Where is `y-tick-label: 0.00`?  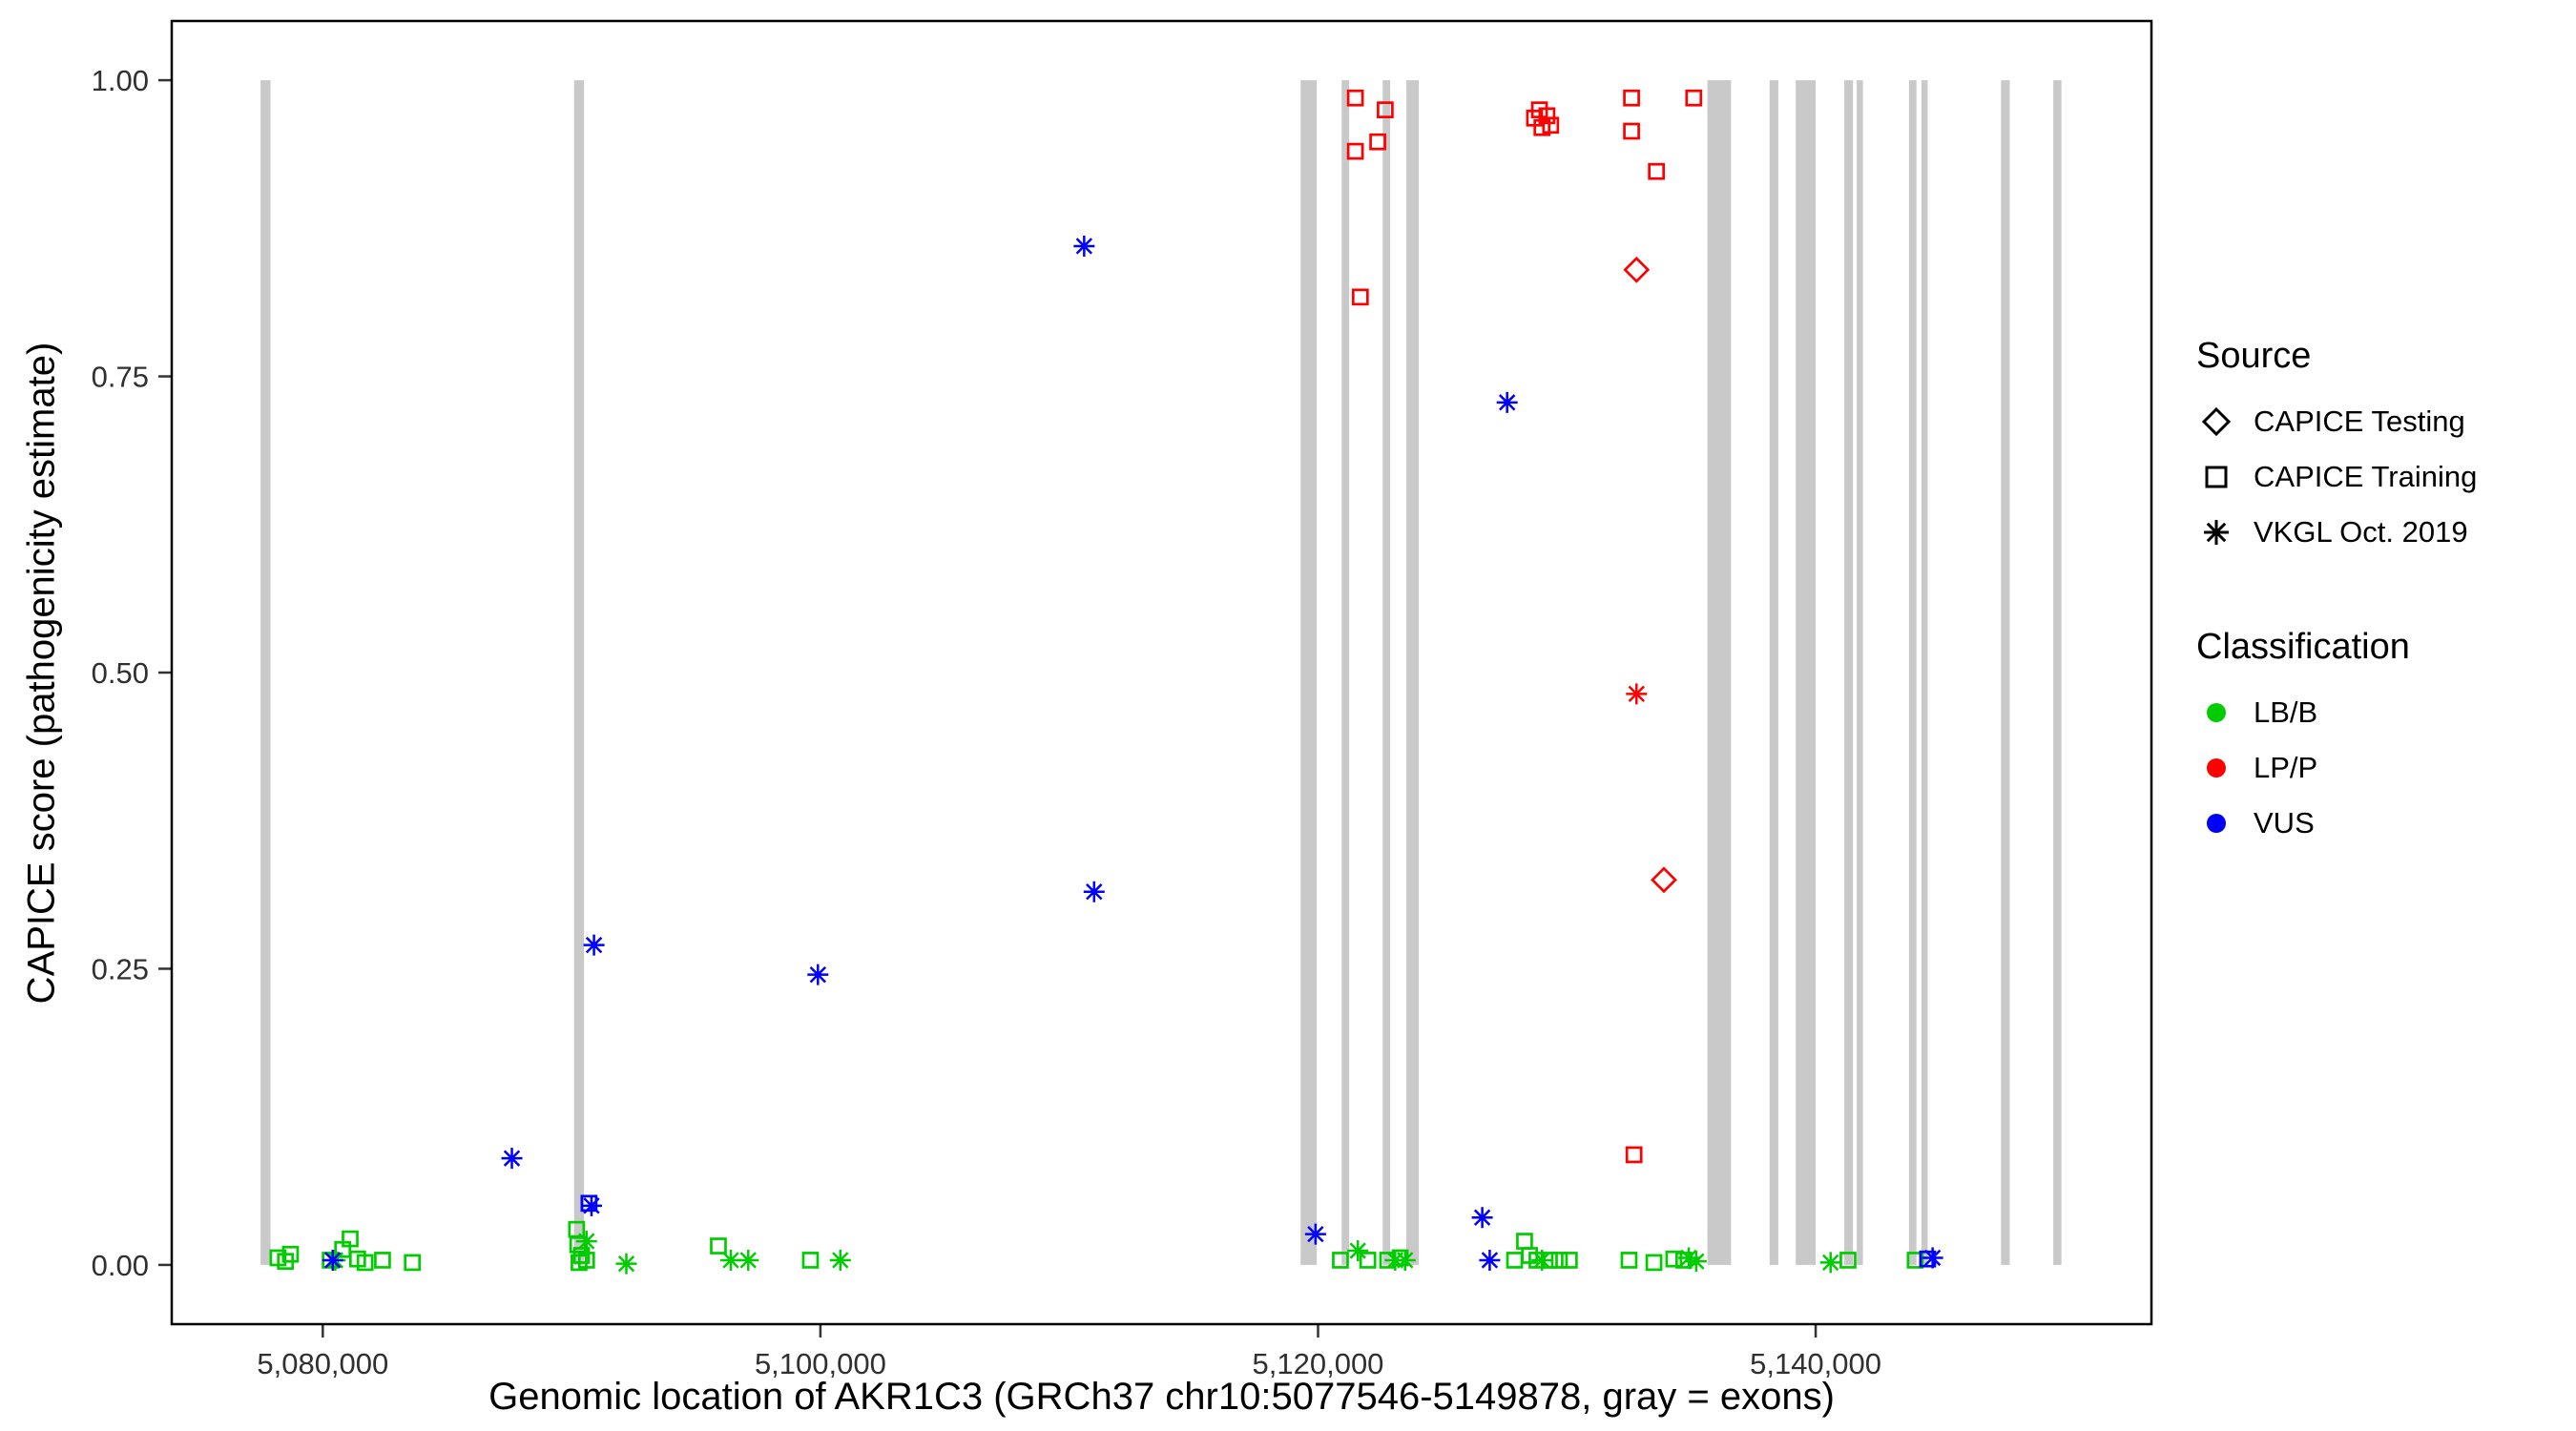 y-tick-label: 0.00 is located at coordinates (120, 1265).